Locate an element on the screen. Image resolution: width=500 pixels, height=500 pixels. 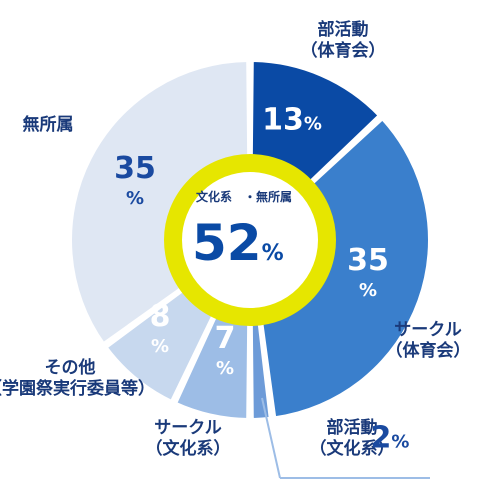
slice-percent-value: 7 is located at coordinates (225, 338).